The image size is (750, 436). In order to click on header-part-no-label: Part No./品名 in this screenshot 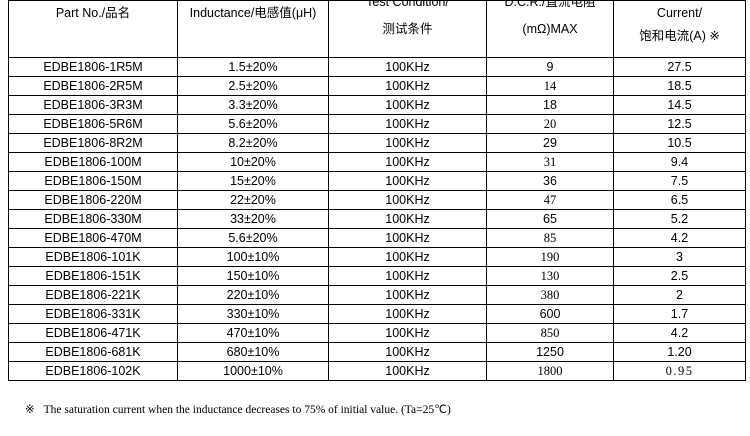, I will do `click(93, 13)`.